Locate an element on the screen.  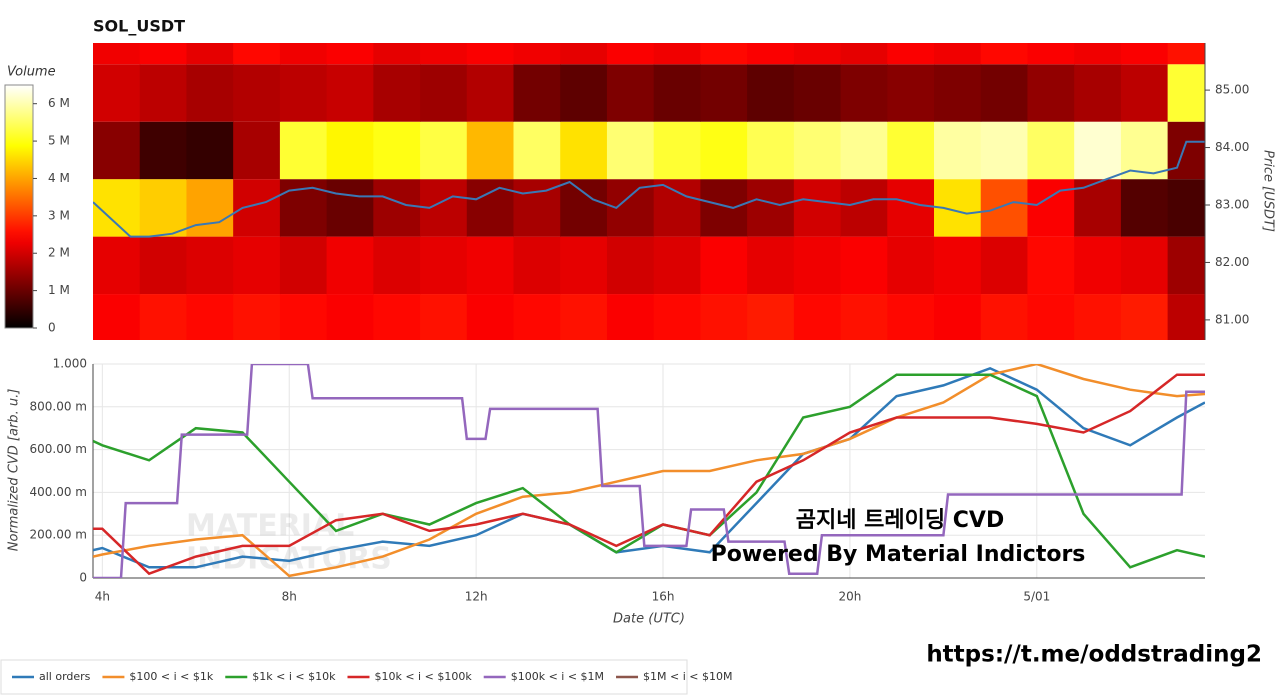
x-tick-label: 8h is located at coordinates (289, 597).